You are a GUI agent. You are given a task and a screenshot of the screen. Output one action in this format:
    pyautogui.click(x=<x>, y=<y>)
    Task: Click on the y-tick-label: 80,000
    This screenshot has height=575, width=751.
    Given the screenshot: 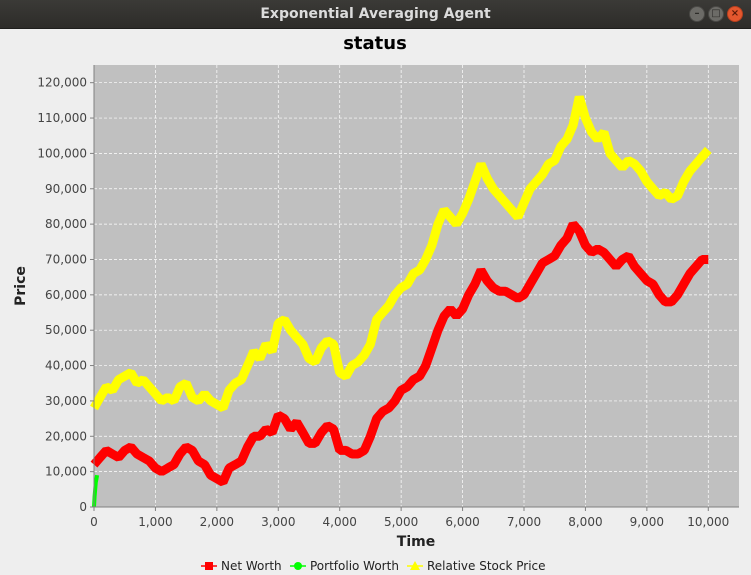 What is the action you would take?
    pyautogui.click(x=66, y=224)
    